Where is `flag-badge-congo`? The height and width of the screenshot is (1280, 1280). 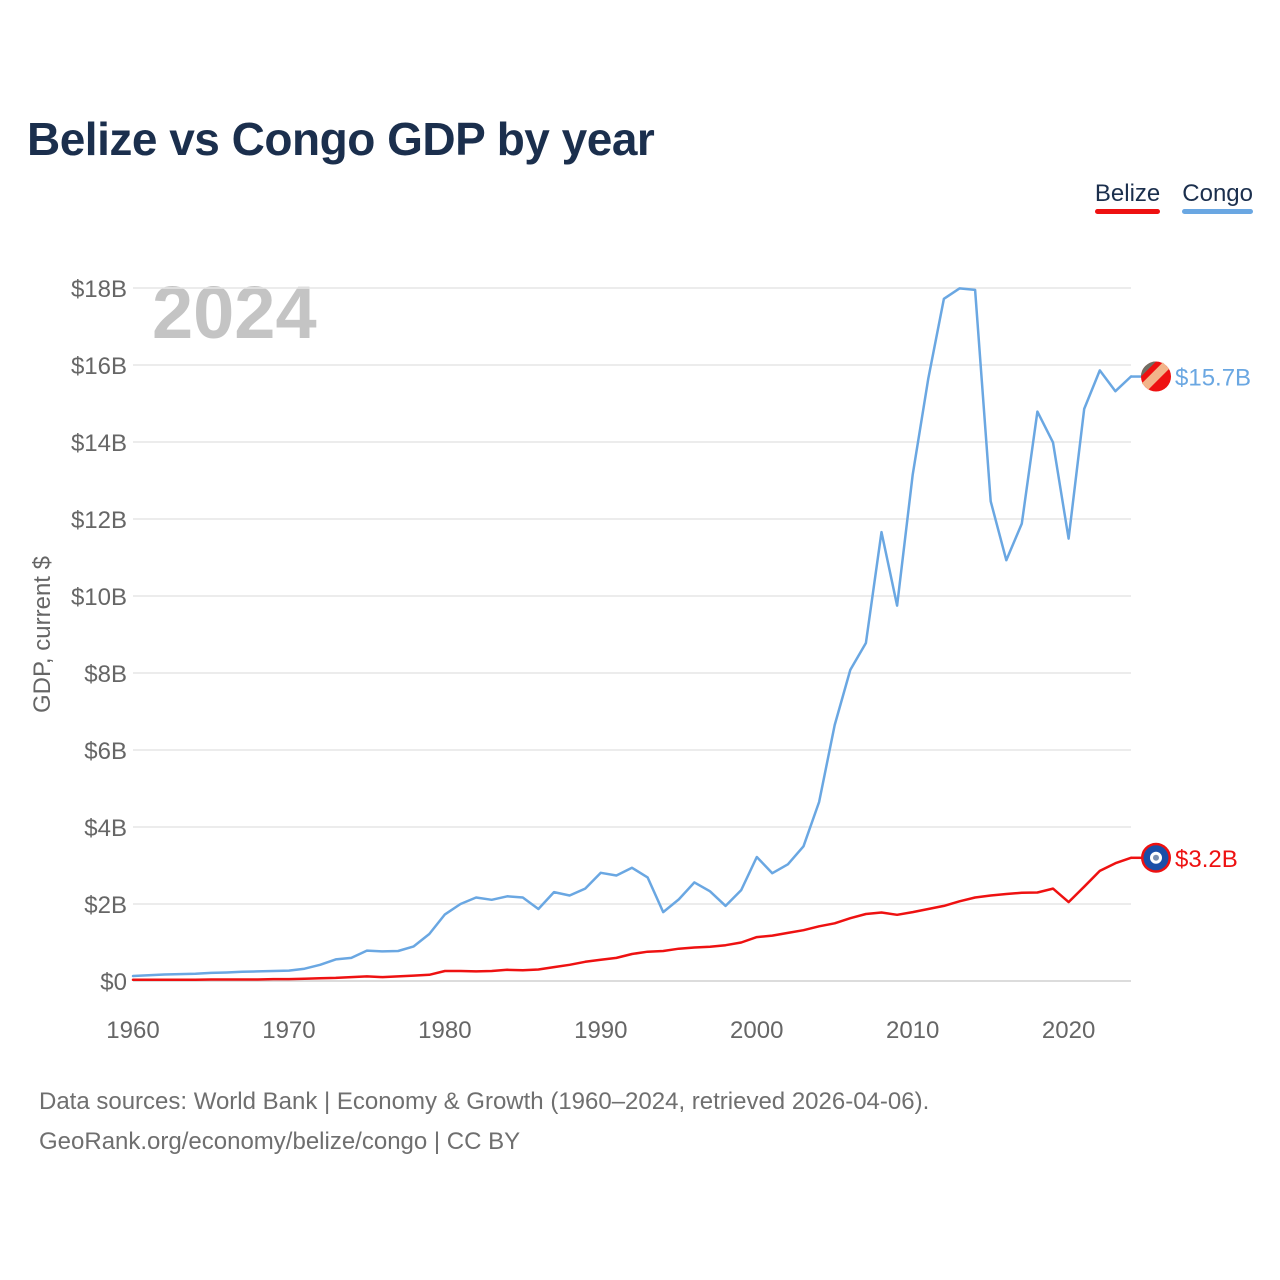 flag-badge-congo is located at coordinates (1156, 376).